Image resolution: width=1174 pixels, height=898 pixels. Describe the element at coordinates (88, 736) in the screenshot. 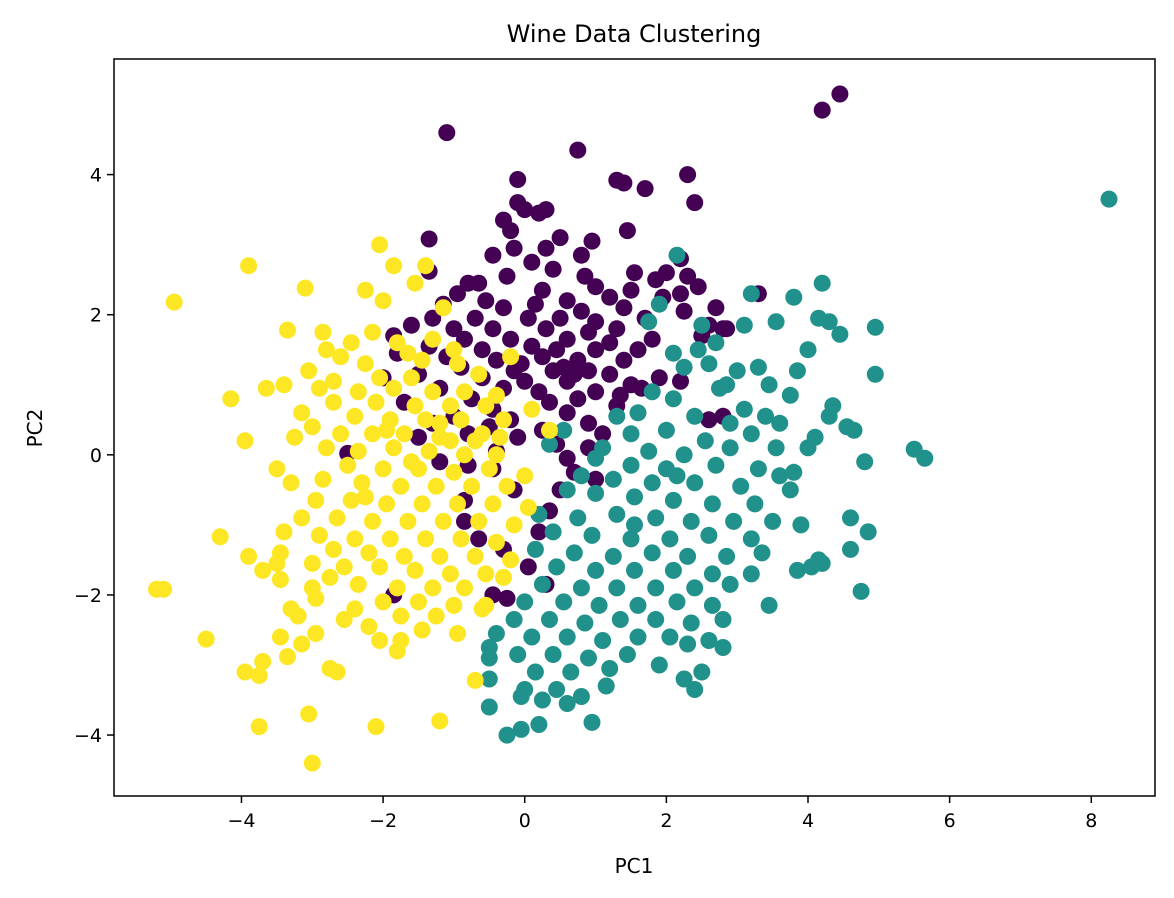

I see `y-tick-label: −4` at that location.